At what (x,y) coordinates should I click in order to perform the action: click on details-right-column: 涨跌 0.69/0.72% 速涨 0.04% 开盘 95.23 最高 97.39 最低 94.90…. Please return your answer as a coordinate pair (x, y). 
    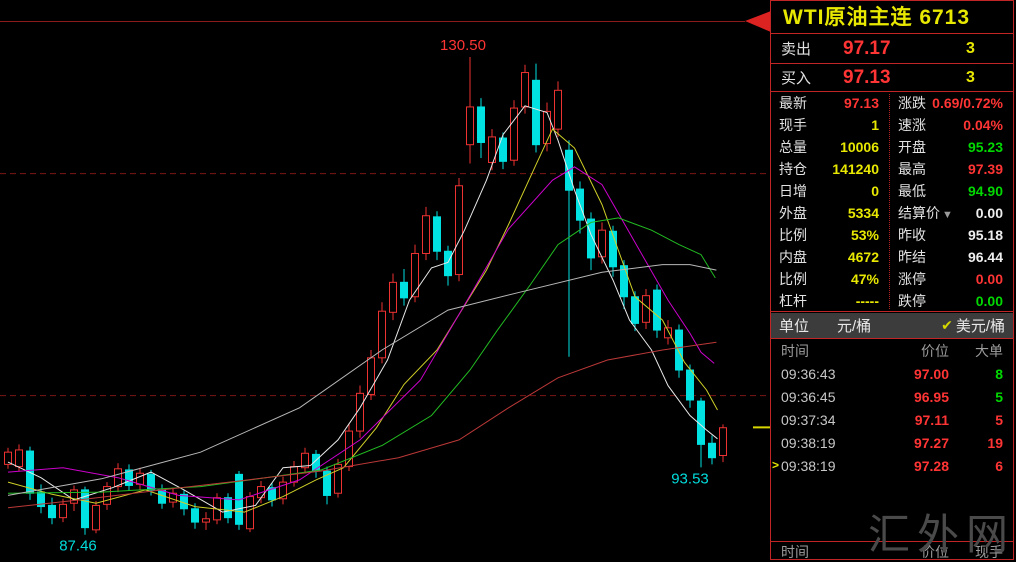
    Looking at the image, I should click on (951, 201).